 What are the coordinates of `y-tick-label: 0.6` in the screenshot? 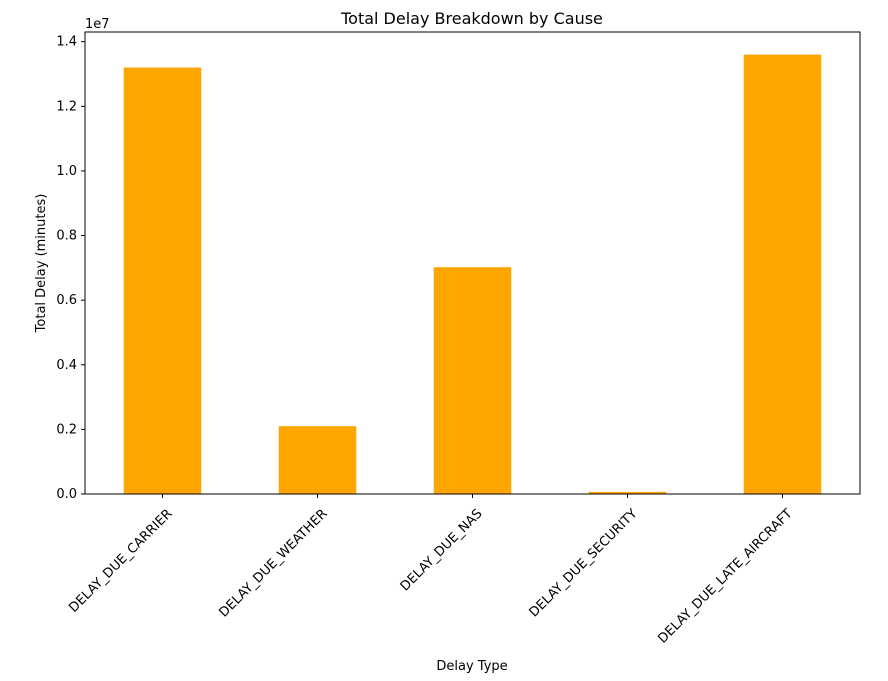 It's located at (66, 300).